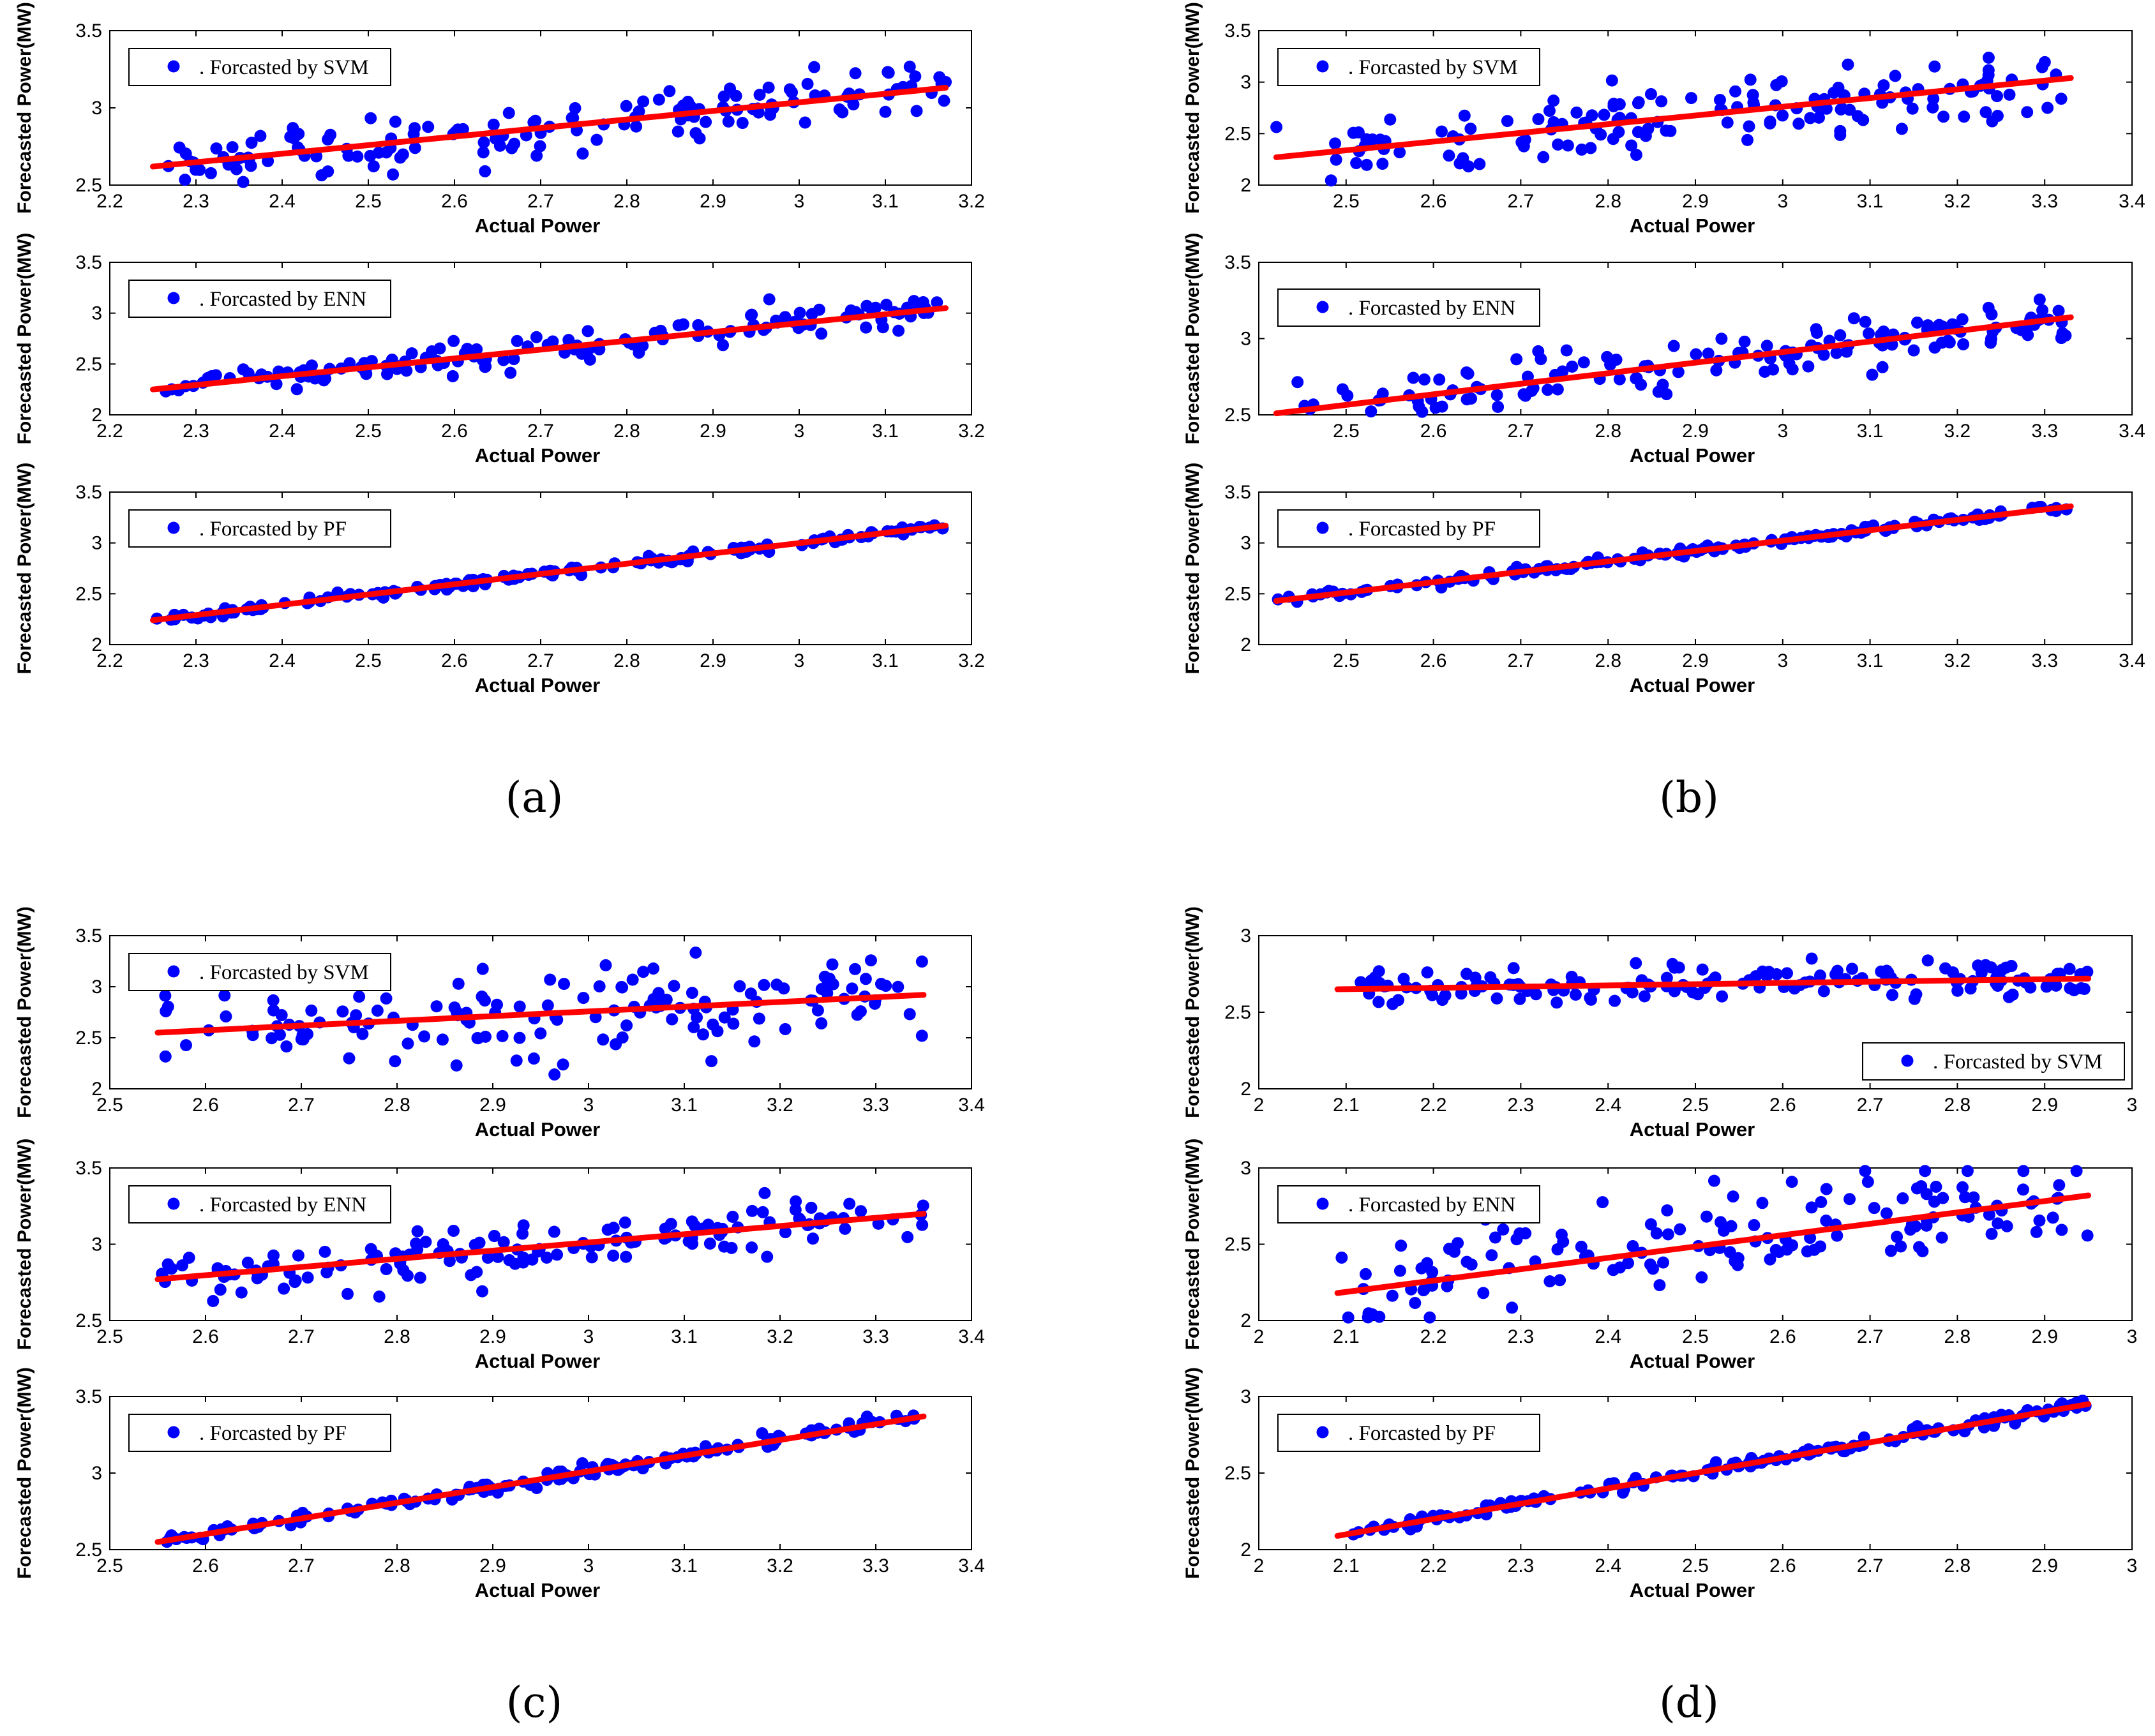  What do you see at coordinates (397, 1105) in the screenshot?
I see `x-tick-label: 2.8` at bounding box center [397, 1105].